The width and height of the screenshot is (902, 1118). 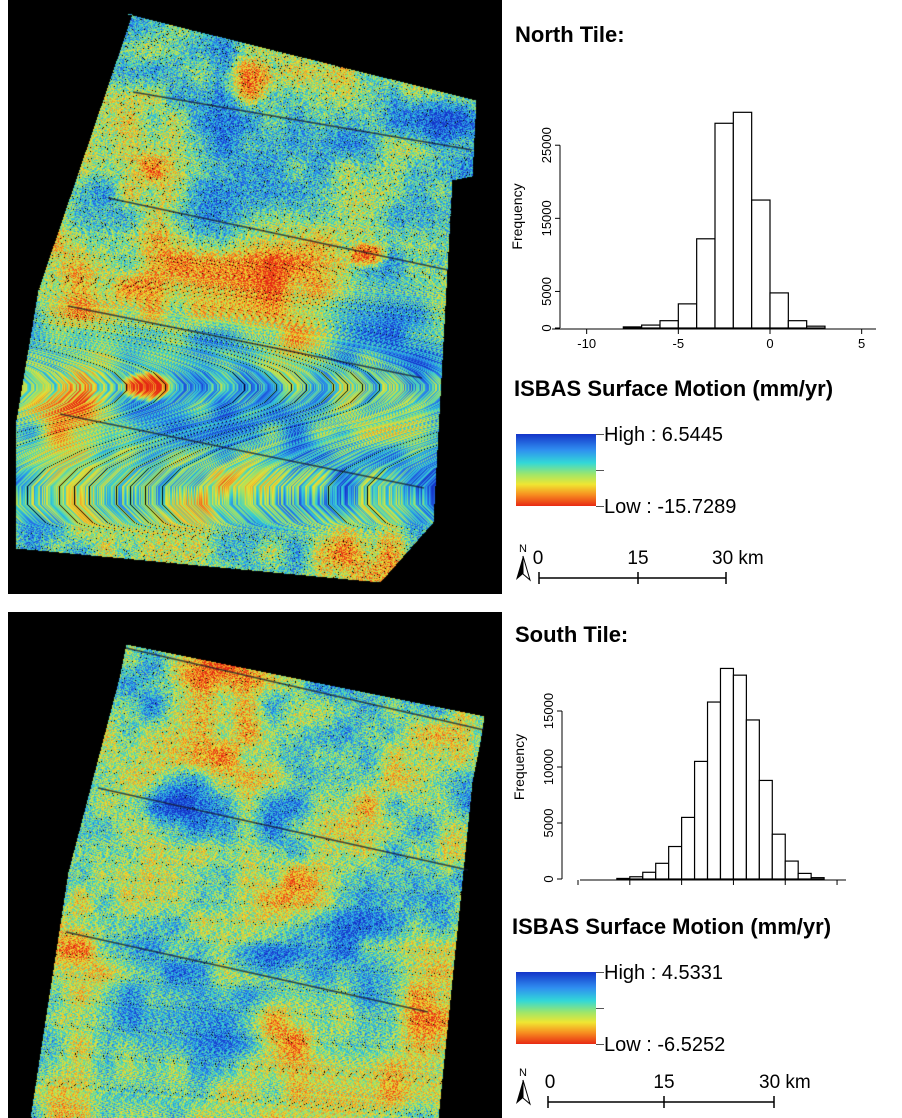 What do you see at coordinates (572, 634) in the screenshot?
I see `south-tile-title: South Tile:` at bounding box center [572, 634].